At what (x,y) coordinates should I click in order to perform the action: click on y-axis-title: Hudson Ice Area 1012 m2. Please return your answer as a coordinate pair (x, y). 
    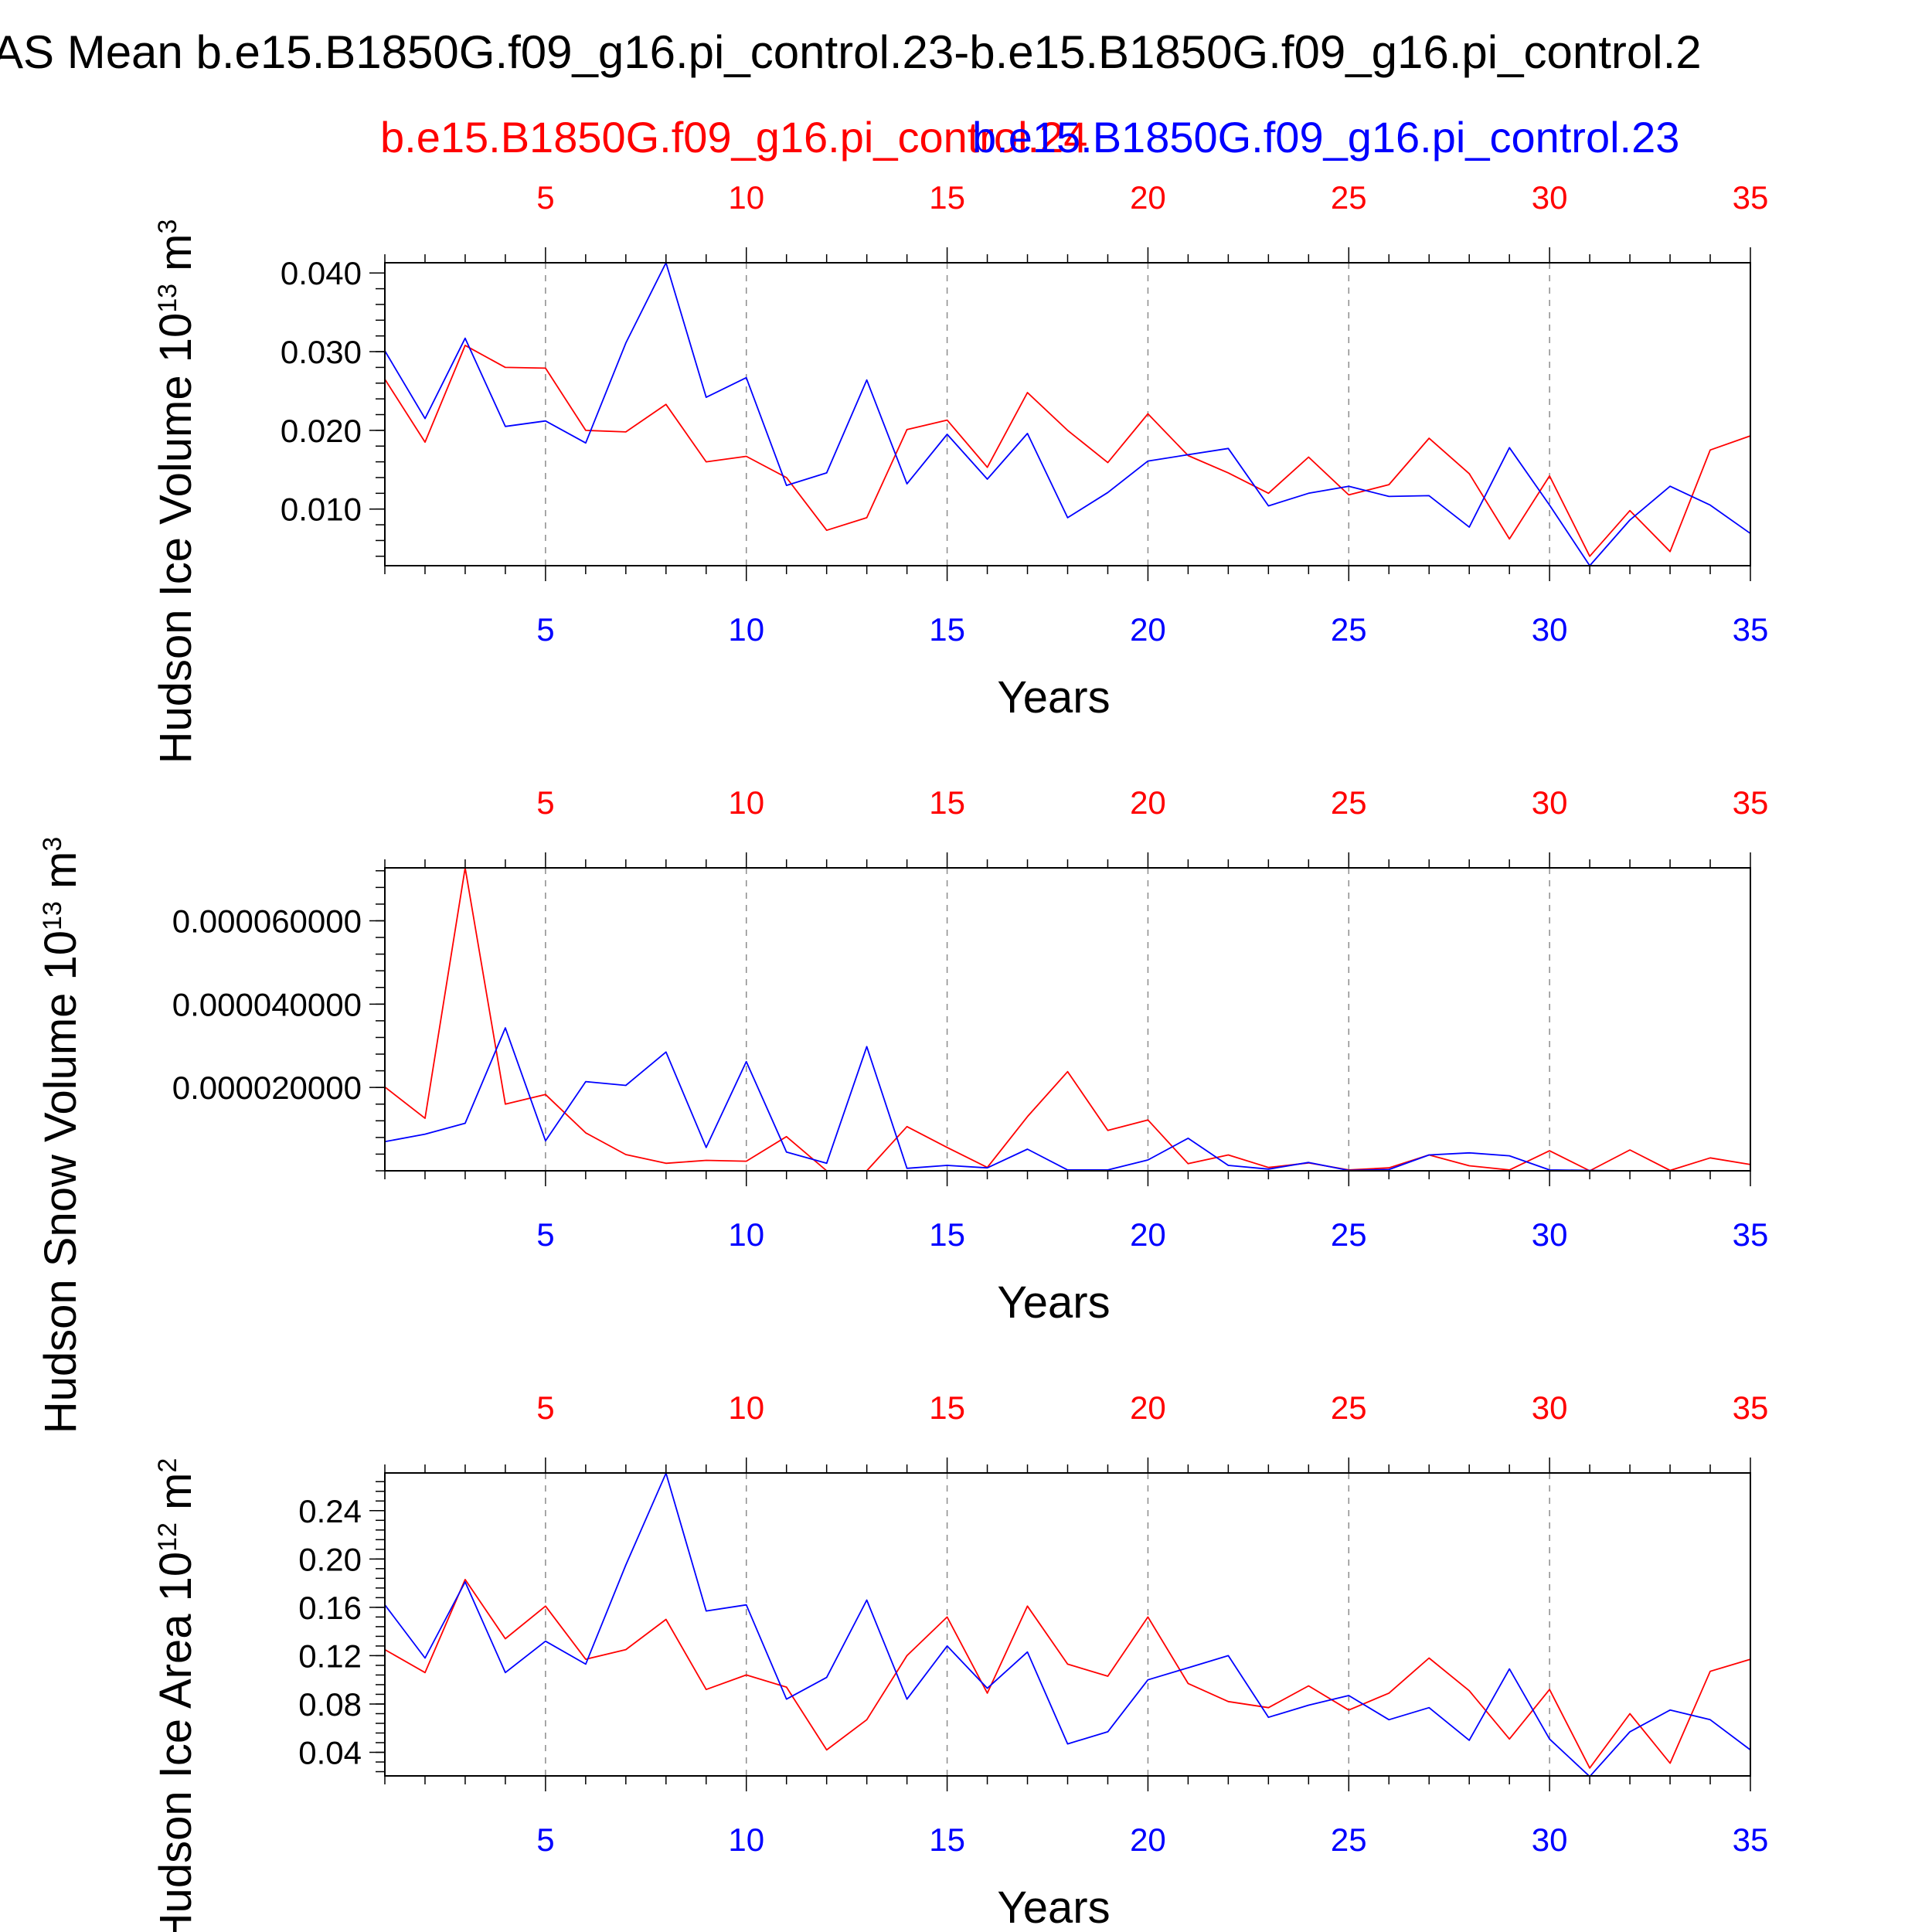
    Looking at the image, I should click on (176, 1695).